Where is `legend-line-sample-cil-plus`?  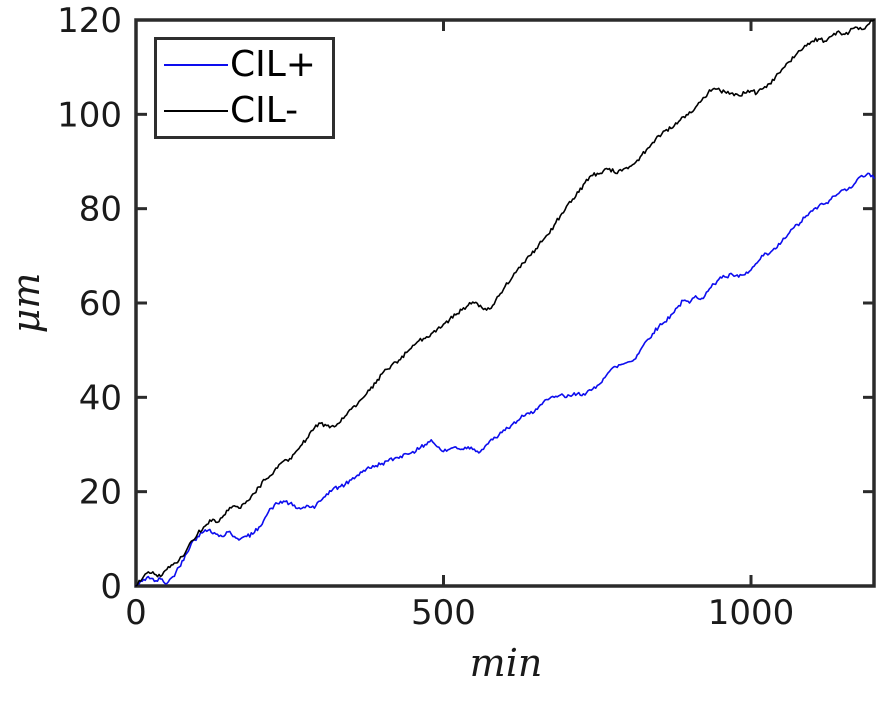
legend-line-sample-cil-plus is located at coordinates (196, 64).